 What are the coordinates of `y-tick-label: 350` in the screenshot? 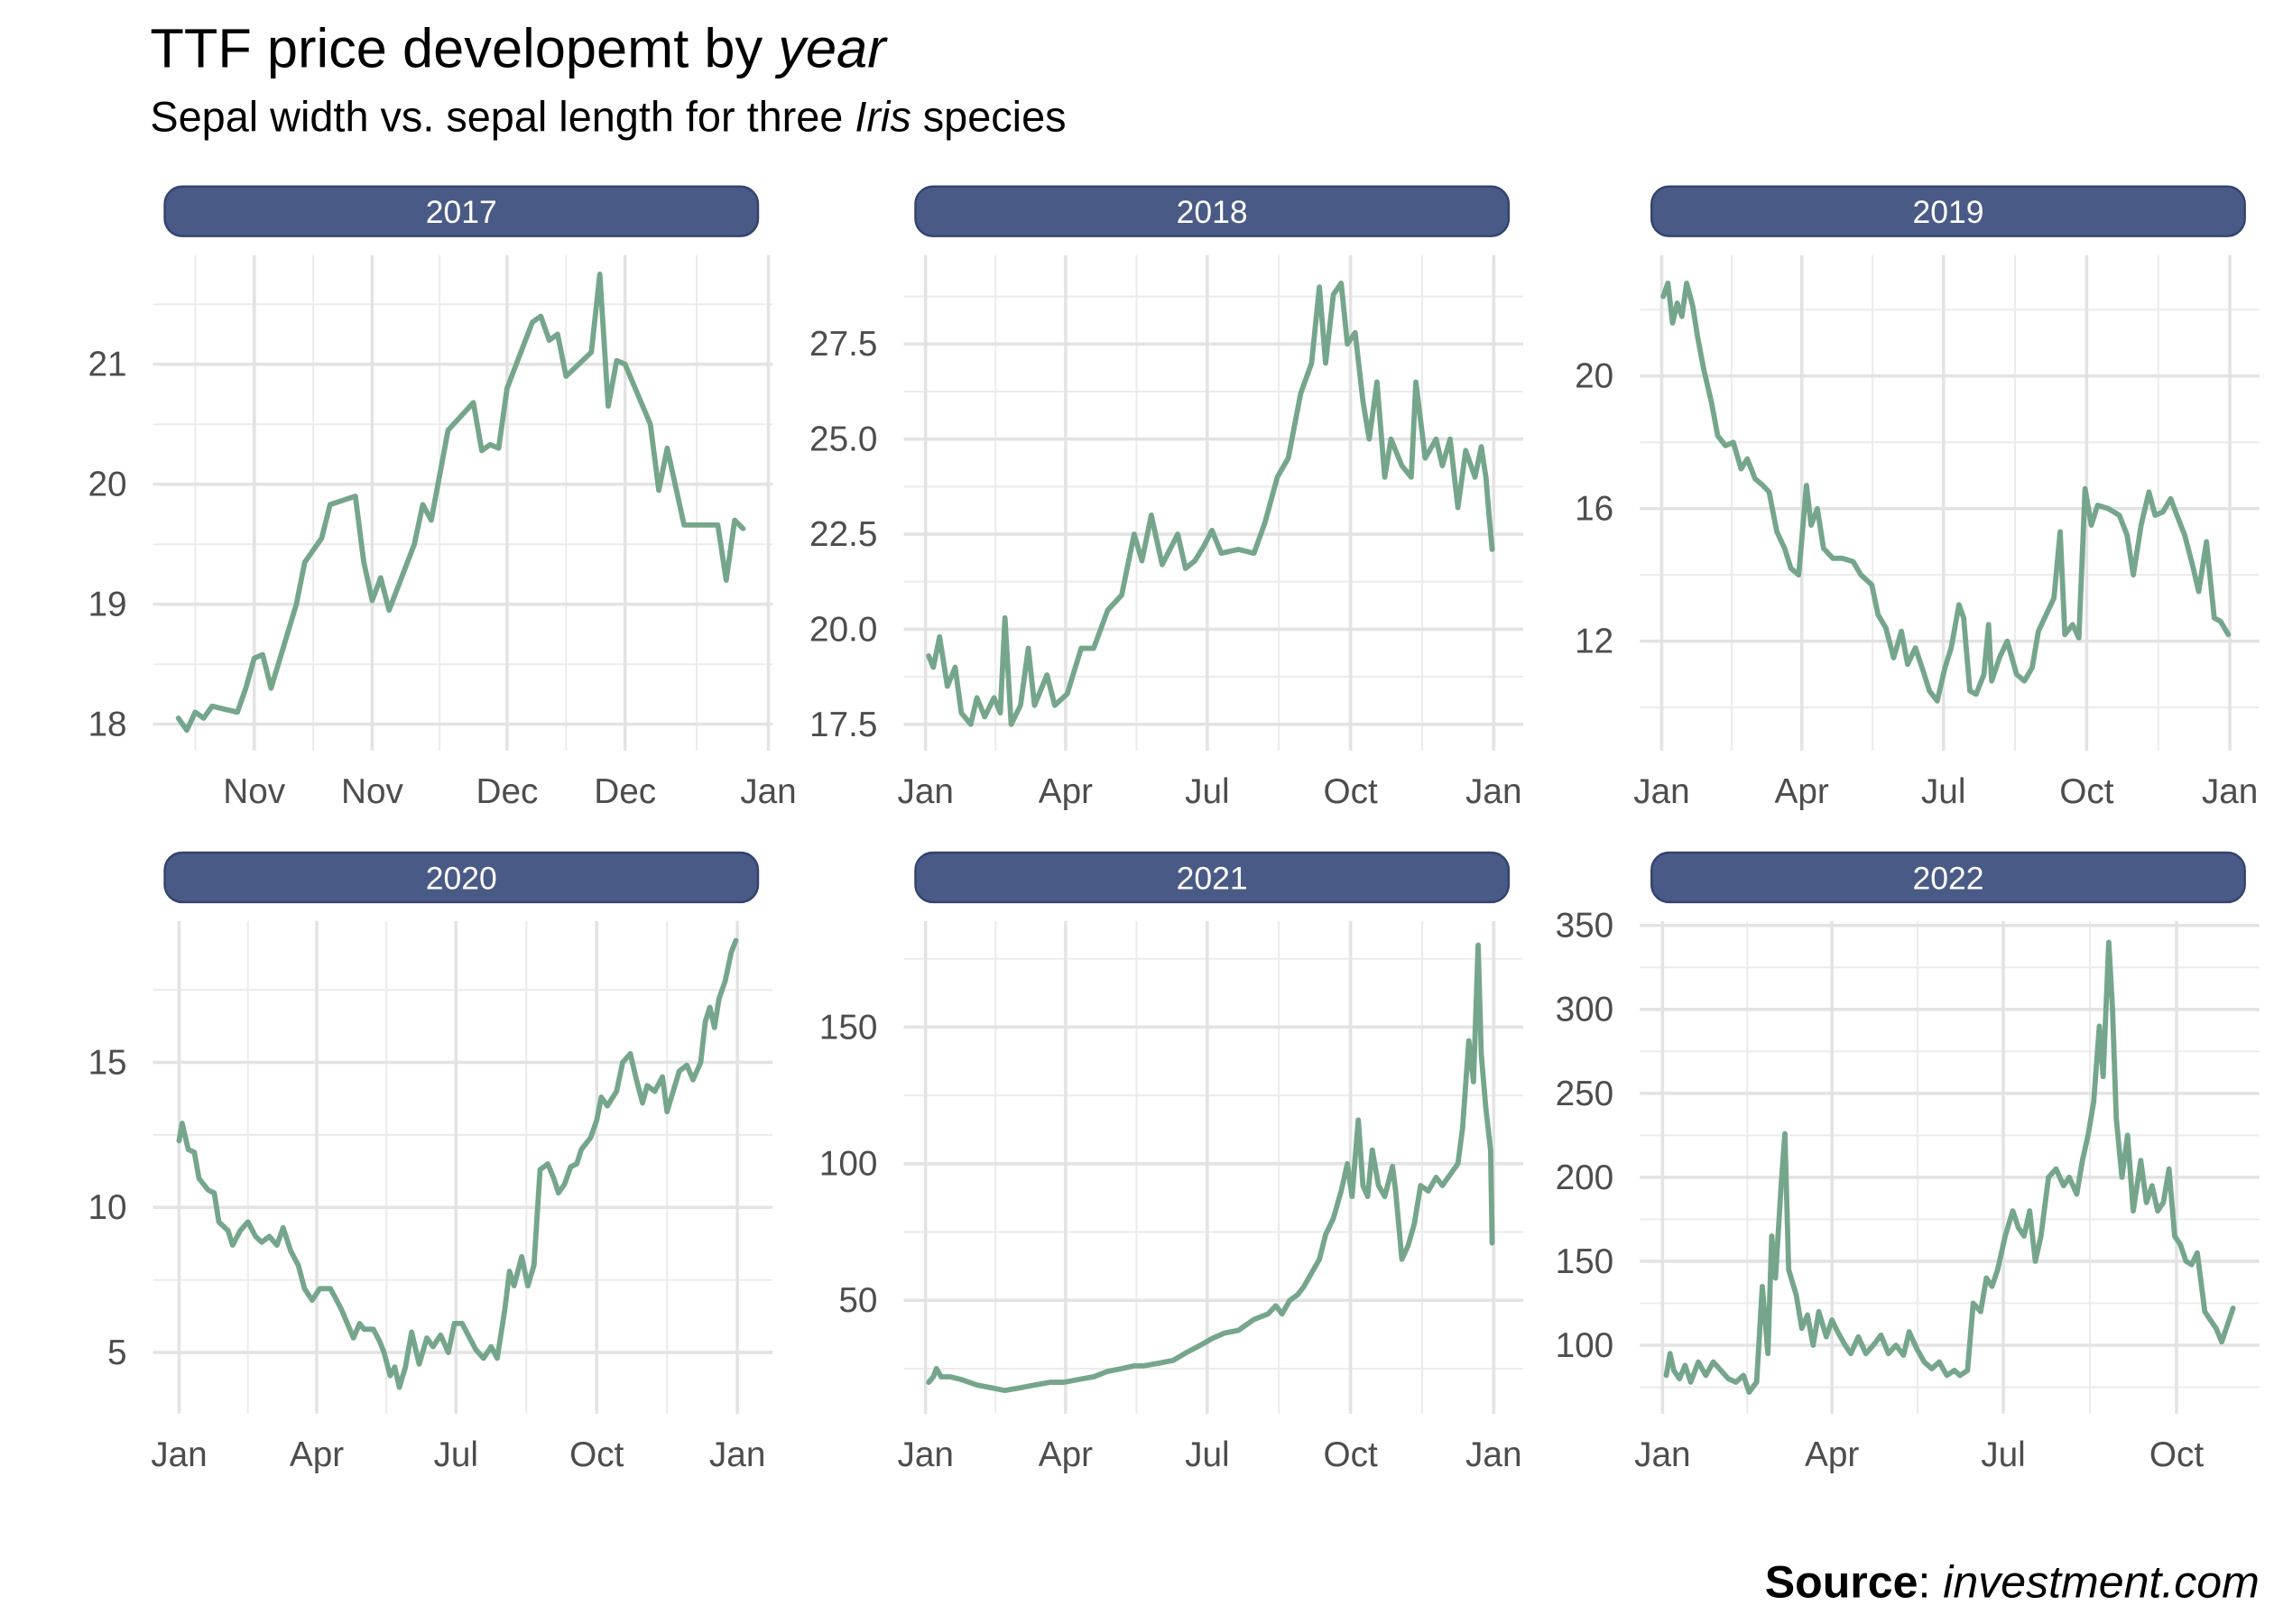 It's located at (1585, 927).